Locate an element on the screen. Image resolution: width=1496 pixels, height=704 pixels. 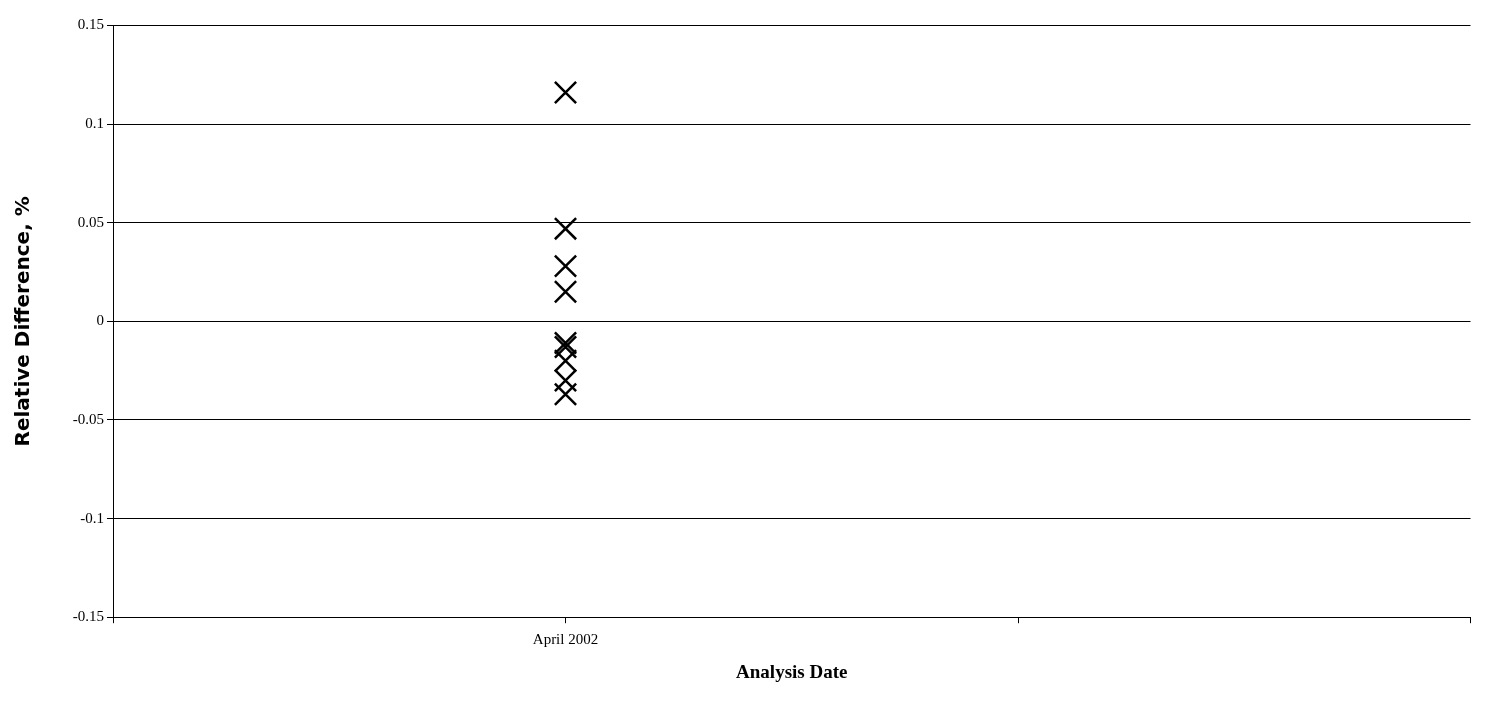
y-tick-label: 0.05 is located at coordinates (90, 221).